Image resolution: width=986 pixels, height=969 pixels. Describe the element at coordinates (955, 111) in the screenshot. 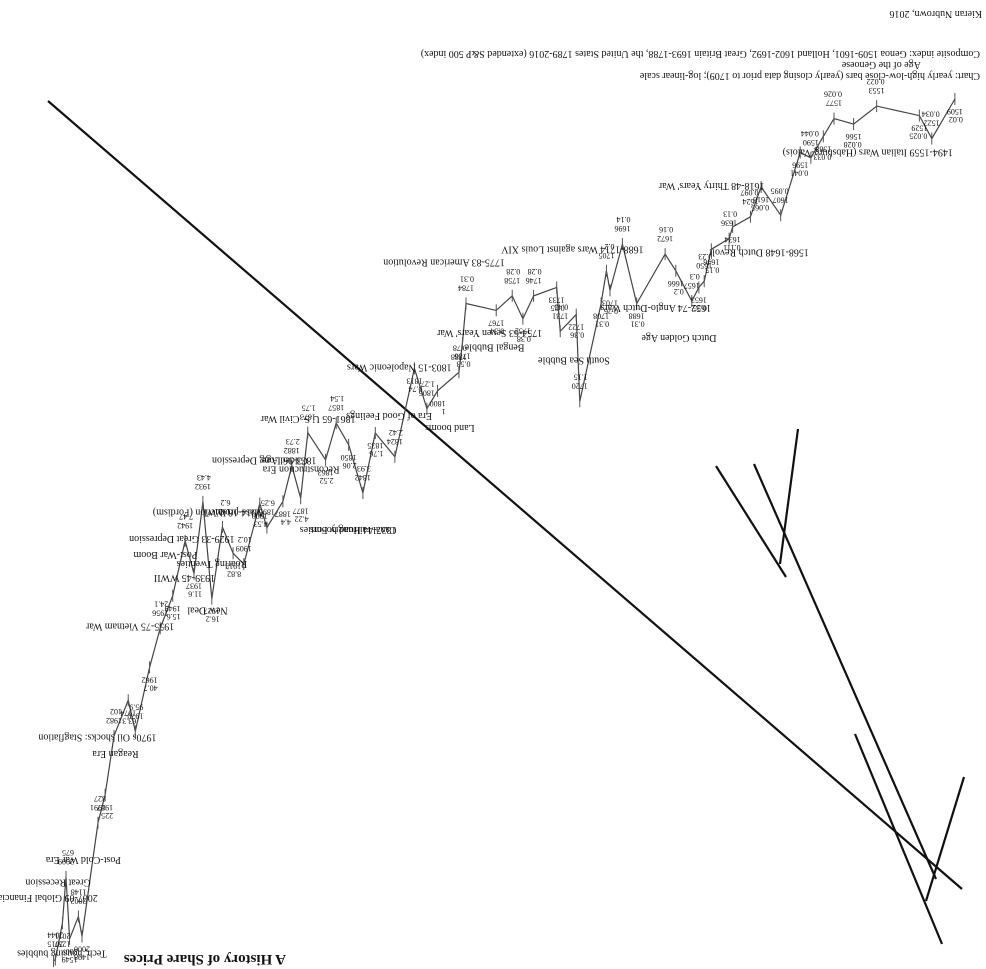

I see `year-label: 1509` at that location.